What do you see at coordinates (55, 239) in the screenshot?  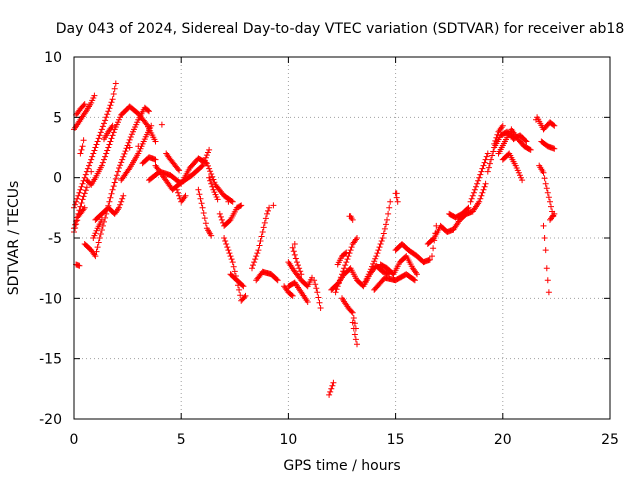 I see `y-tick-label: -5` at bounding box center [55, 239].